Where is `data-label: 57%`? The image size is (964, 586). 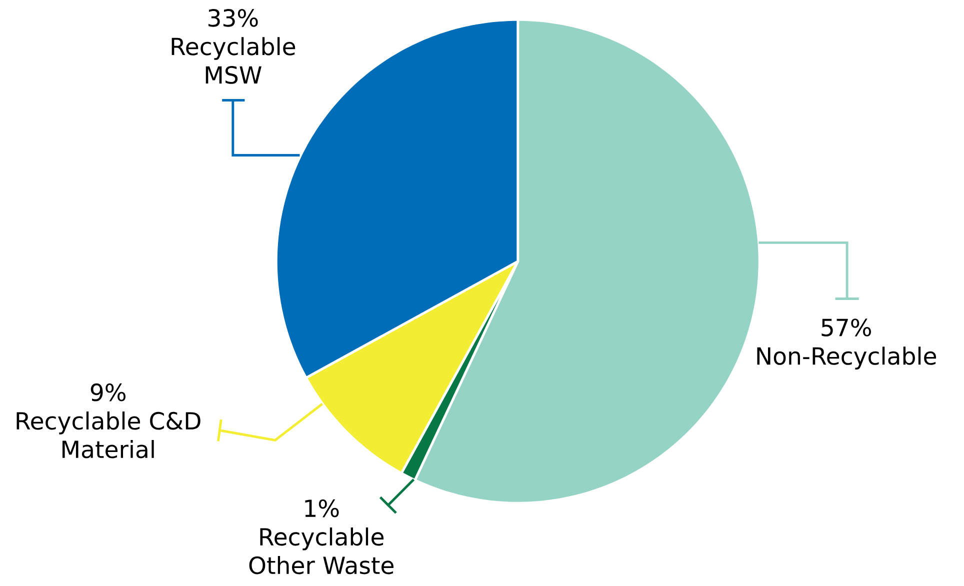 data-label: 57% is located at coordinates (846, 327).